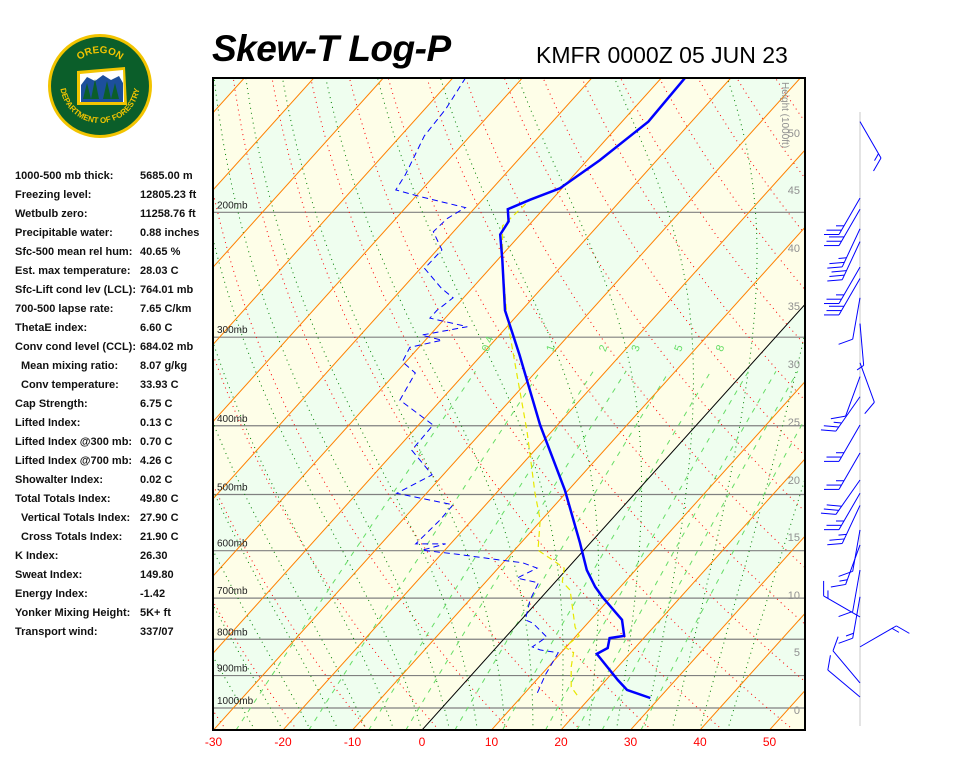  What do you see at coordinates (770, 742) in the screenshot?
I see `temperature-tick-label: 50` at bounding box center [770, 742].